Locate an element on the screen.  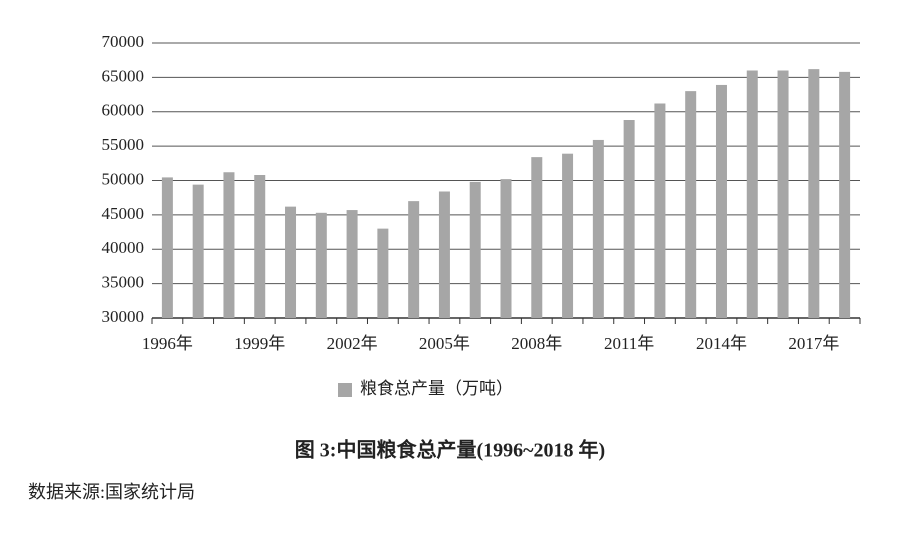
source-note: 数据来源:国家统计局 is located at coordinates (111, 492).